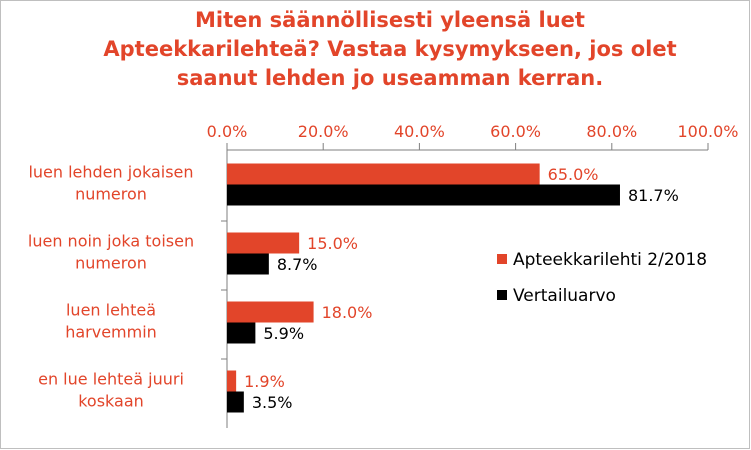 This screenshot has width=751, height=450. I want to click on x-tick-label: 100.0%, so click(707, 131).